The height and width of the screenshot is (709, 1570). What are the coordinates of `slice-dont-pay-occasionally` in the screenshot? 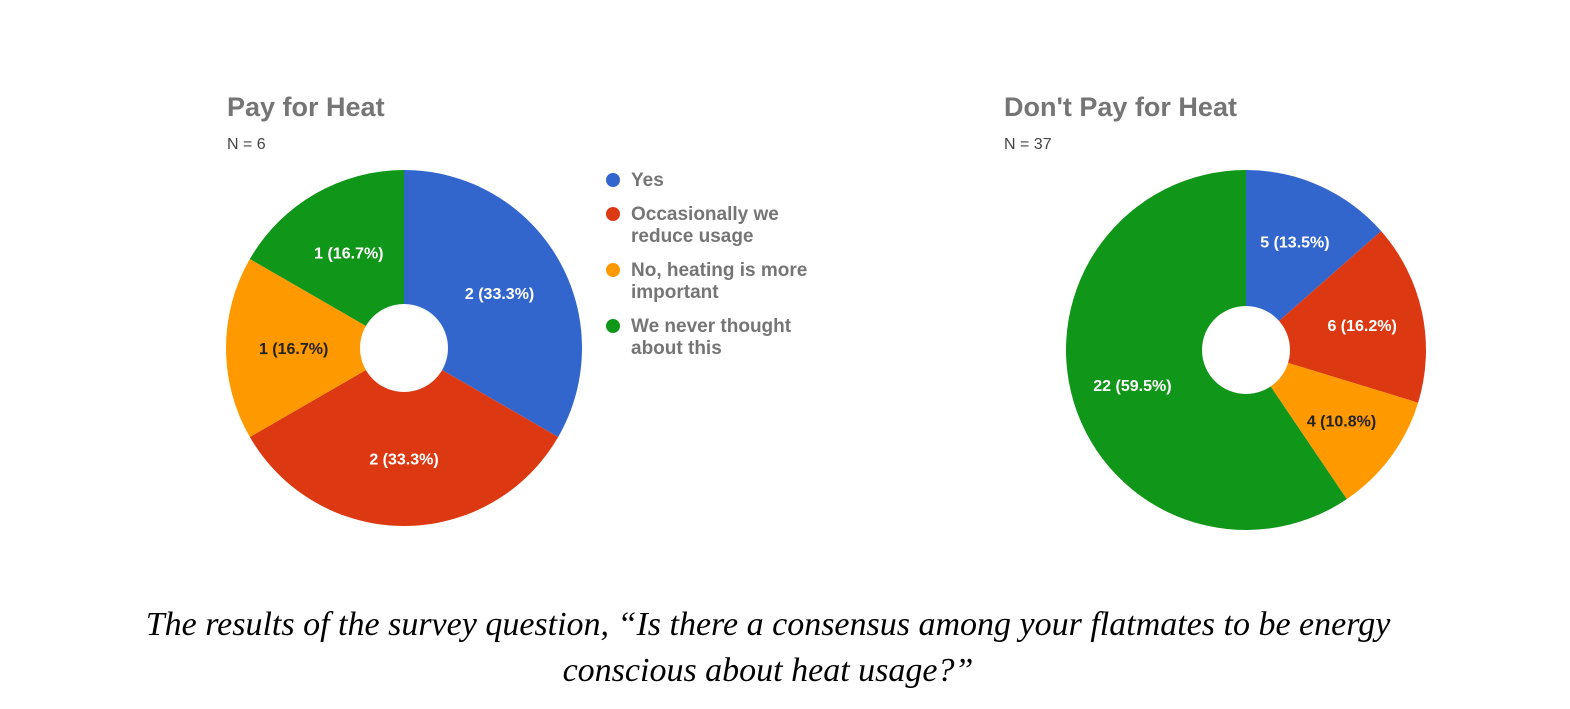 It's located at (1336, 317).